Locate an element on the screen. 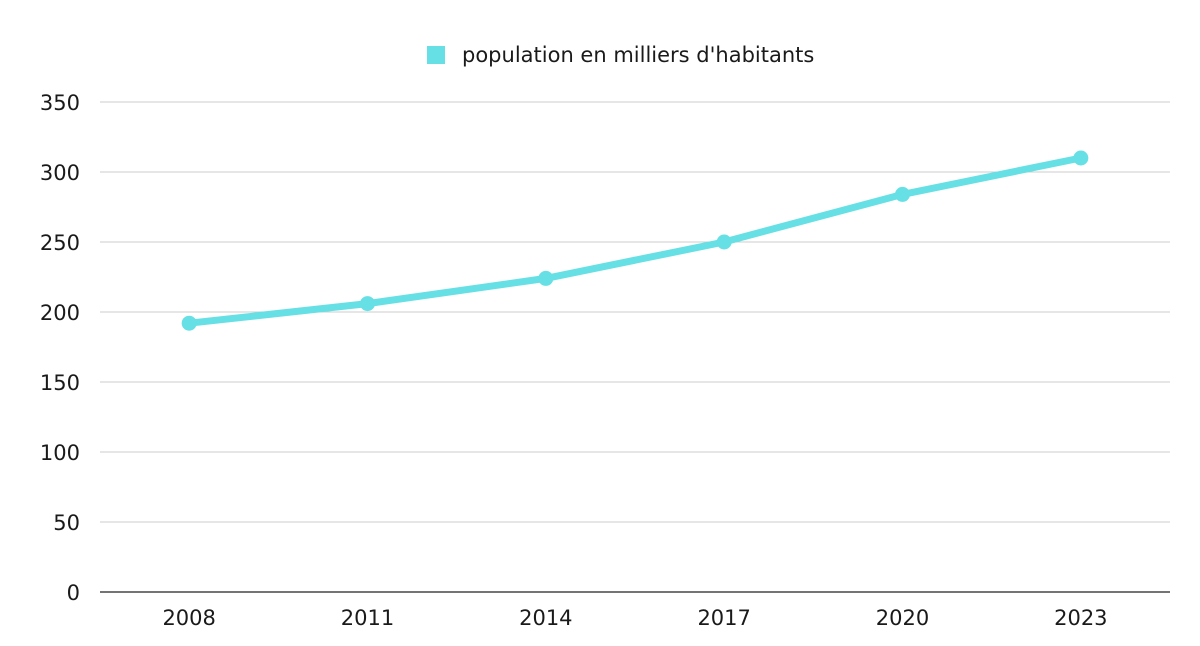 Image resolution: width=1200 pixels, height=646 pixels. x-tick-label: 2011 is located at coordinates (367, 618).